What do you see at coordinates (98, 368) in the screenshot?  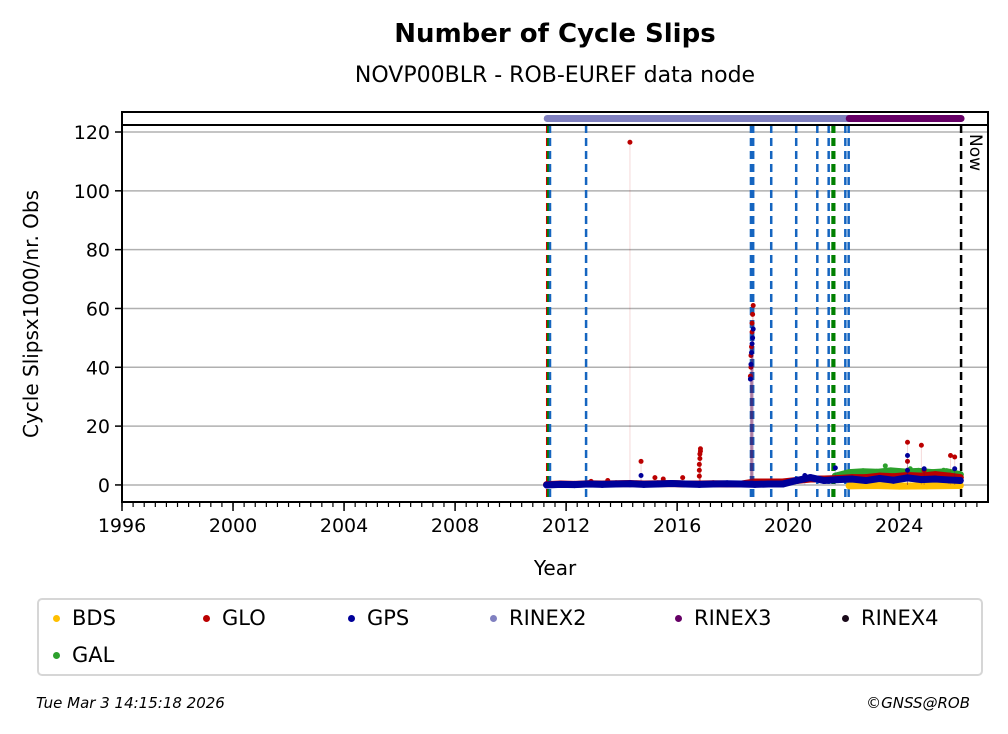 I see `y-tick-label: 40` at bounding box center [98, 368].